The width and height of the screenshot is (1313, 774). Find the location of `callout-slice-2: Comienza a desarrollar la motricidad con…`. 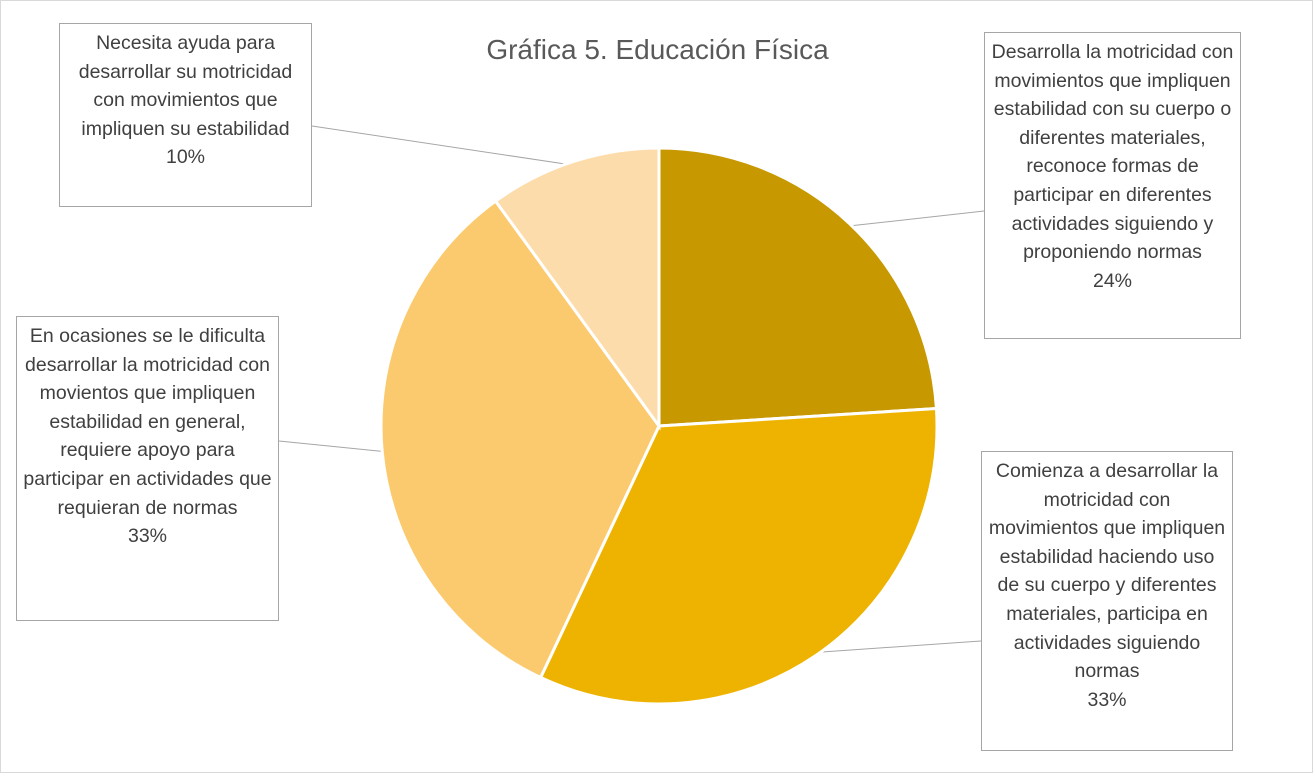

callout-slice-2: Comienza a desarrollar la motricidad con… is located at coordinates (1107, 601).